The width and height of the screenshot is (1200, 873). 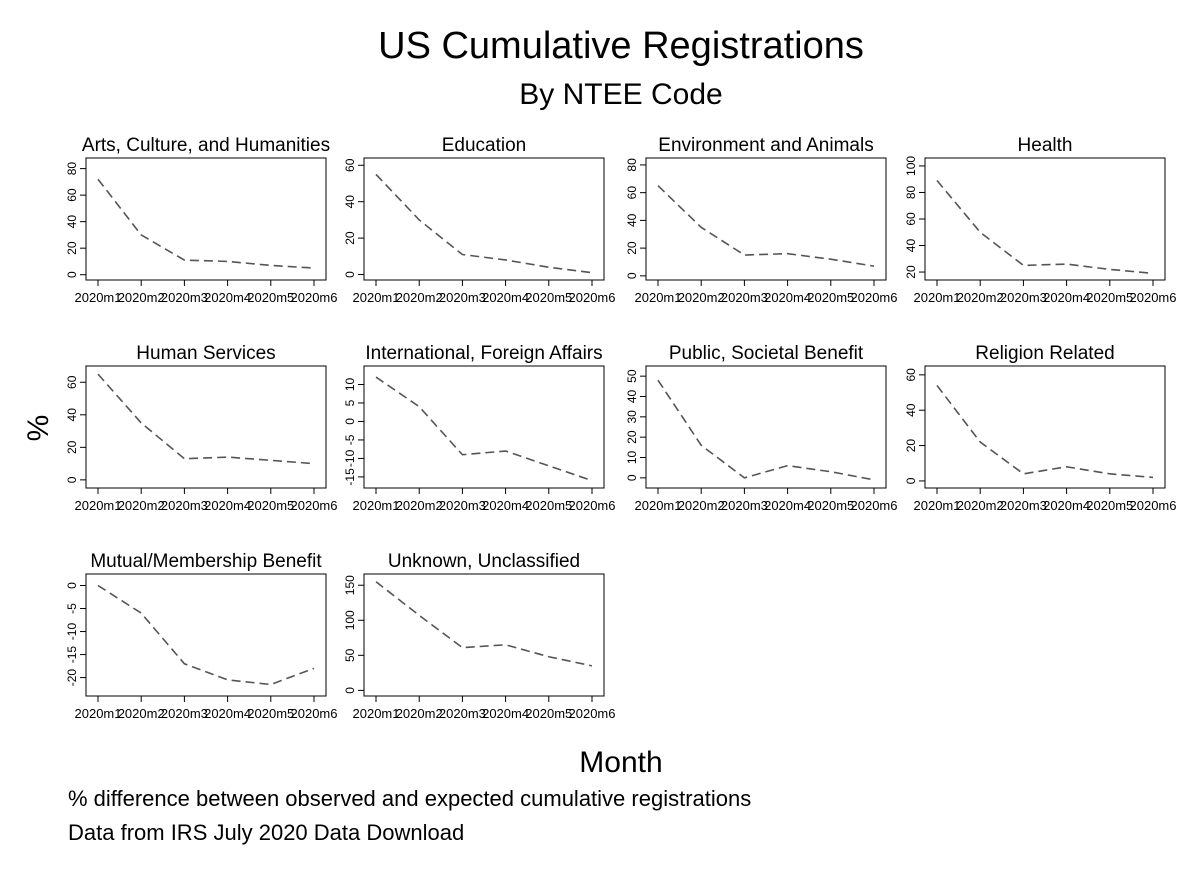 What do you see at coordinates (72, 608) in the screenshot?
I see `y-tick-label: -5` at bounding box center [72, 608].